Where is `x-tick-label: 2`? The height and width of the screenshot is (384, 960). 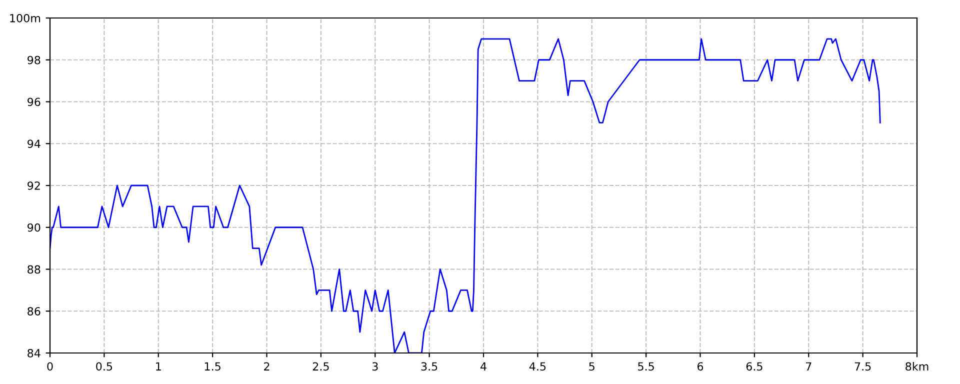 x-tick-label: 2 is located at coordinates (267, 366).